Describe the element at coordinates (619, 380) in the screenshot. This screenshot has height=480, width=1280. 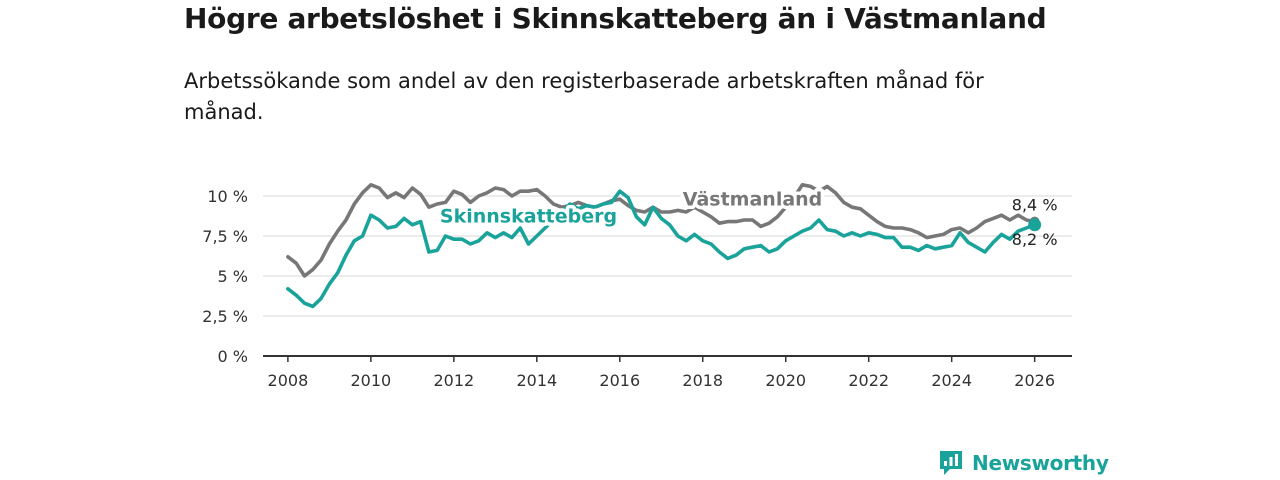
I see `x-tick-label: 2016` at that location.